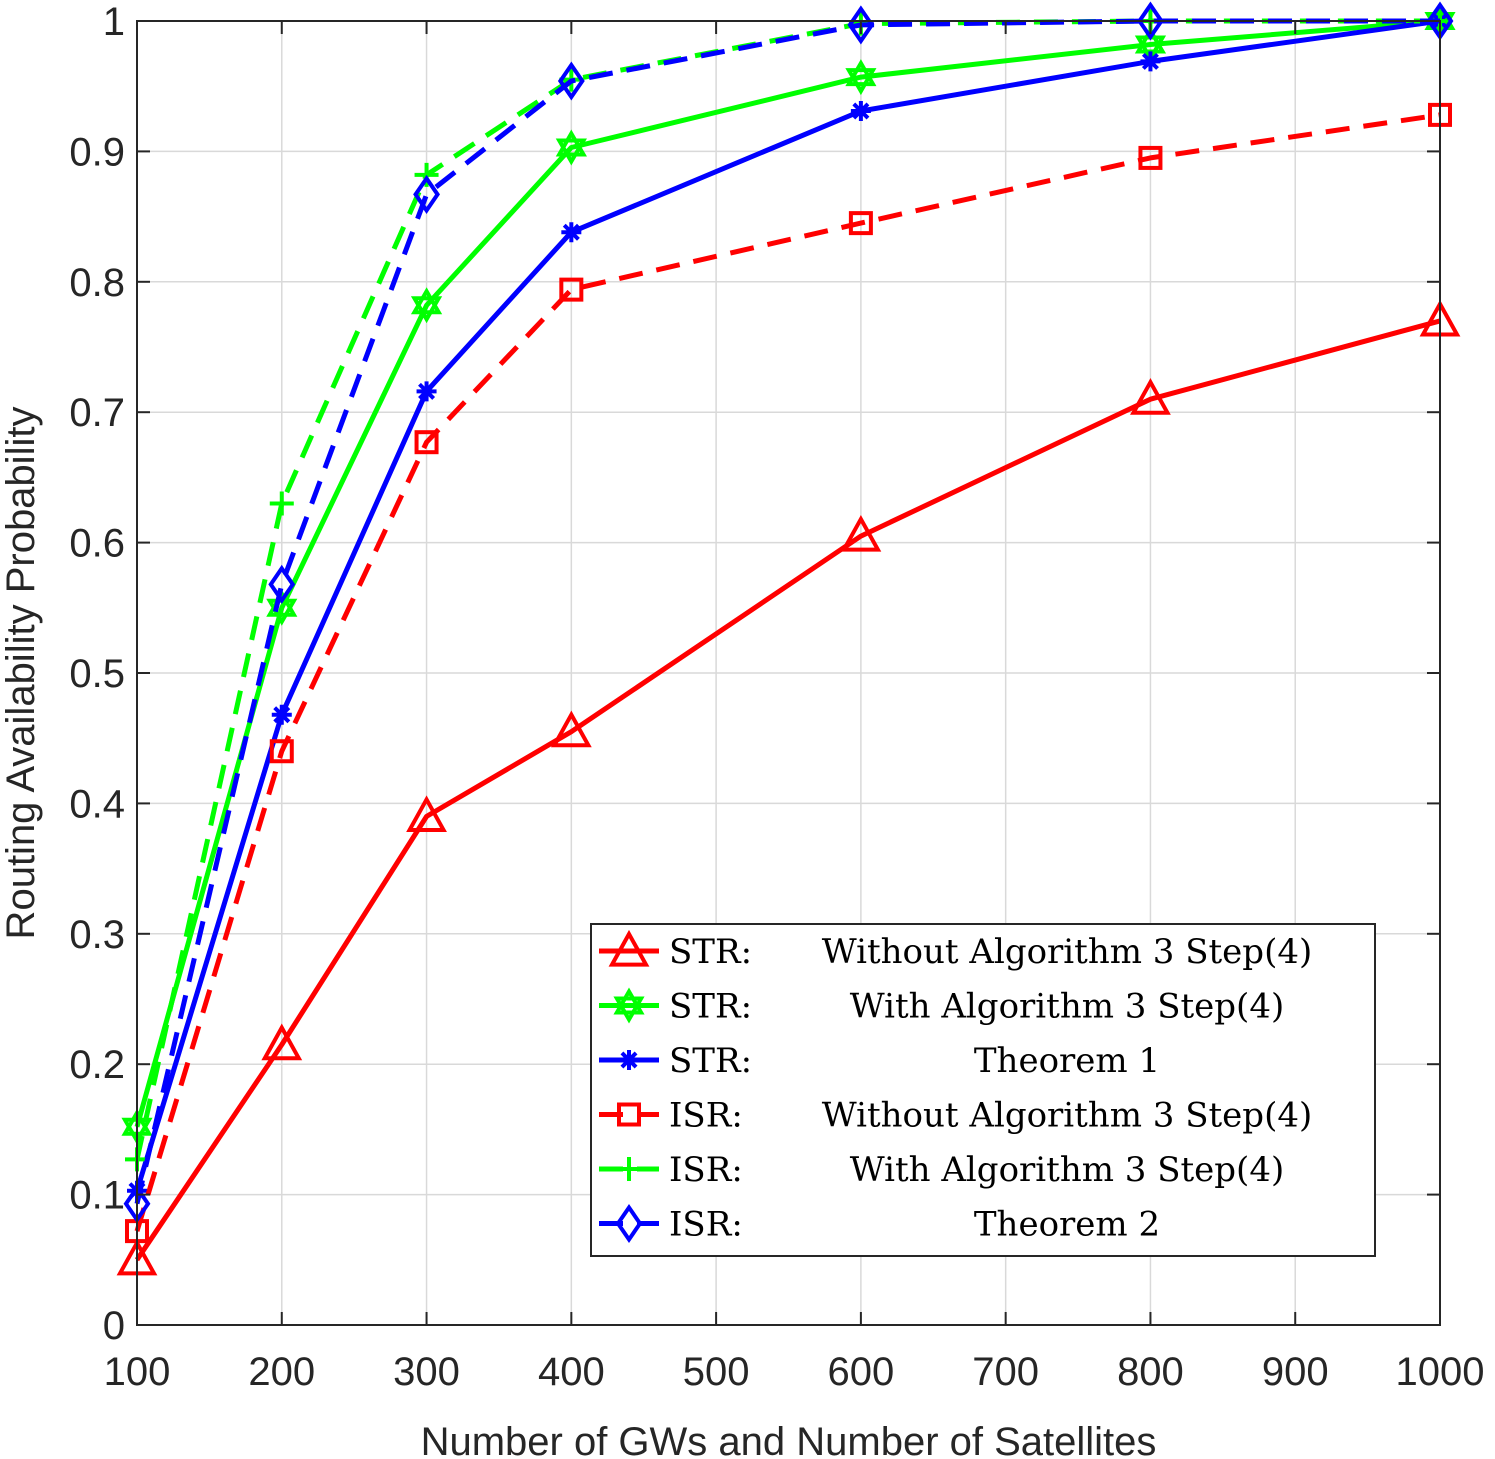 This screenshot has height=1459, width=1495. I want to click on legend-entry: STR: With Algorithm 3 Step(4), so click(941, 1007).